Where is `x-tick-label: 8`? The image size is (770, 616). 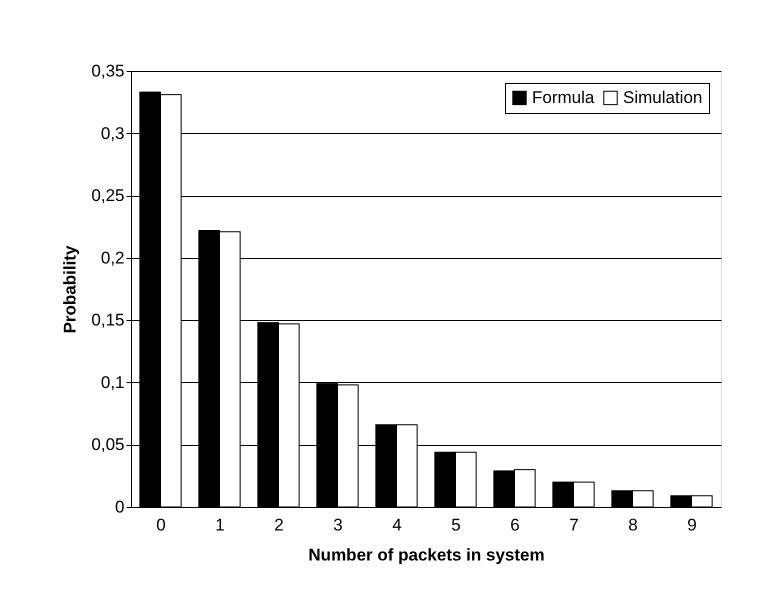 x-tick-label: 8 is located at coordinates (633, 525).